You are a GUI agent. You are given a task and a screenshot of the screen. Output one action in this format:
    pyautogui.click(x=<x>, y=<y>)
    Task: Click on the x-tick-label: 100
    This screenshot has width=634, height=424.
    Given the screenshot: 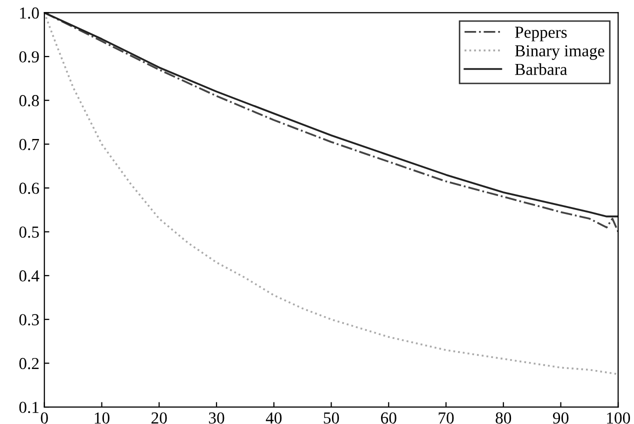 What is the action you would take?
    pyautogui.click(x=618, y=418)
    